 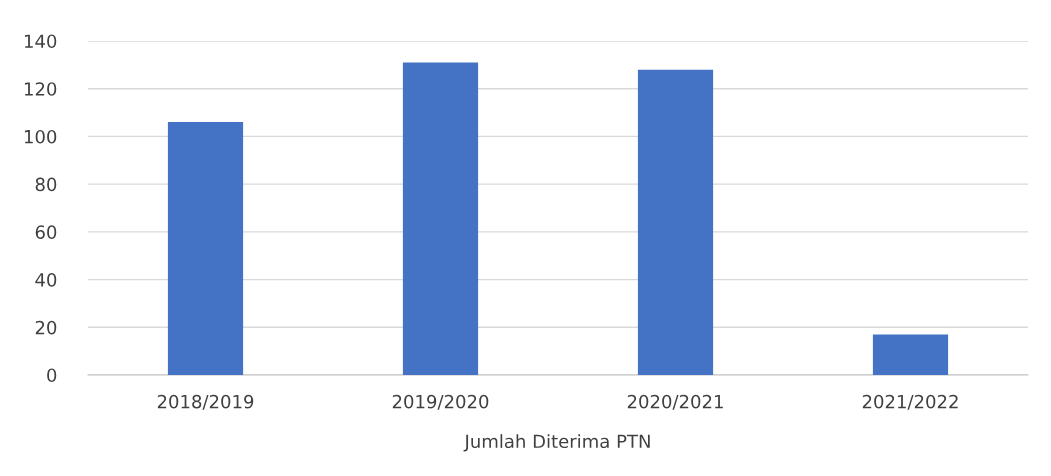 What do you see at coordinates (46, 184) in the screenshot?
I see `y-tick-label: 80` at bounding box center [46, 184].